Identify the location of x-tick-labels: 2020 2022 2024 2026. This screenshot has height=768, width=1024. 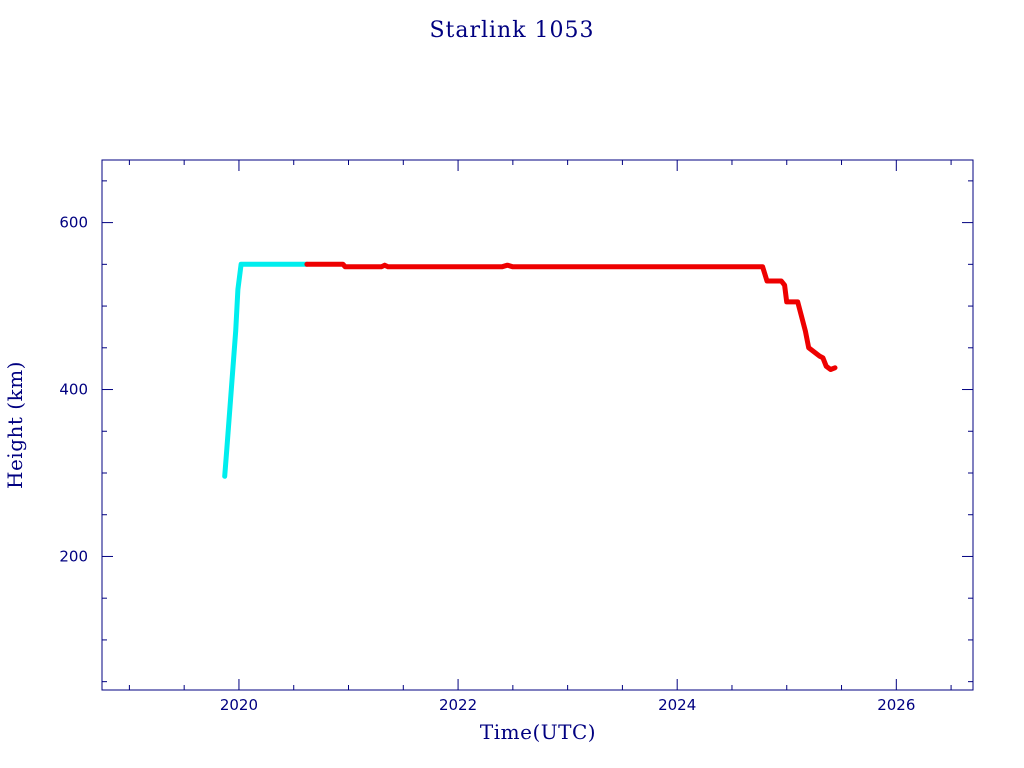
(568, 705).